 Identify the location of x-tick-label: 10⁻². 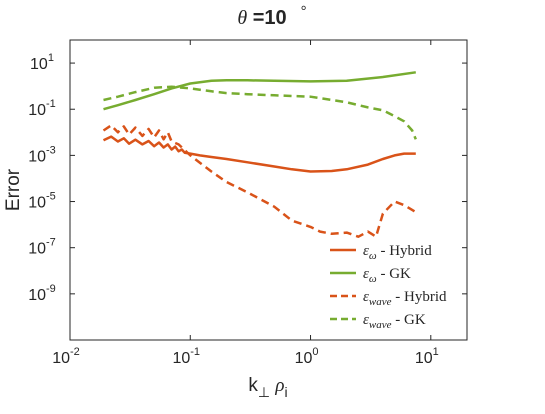
(66, 356).